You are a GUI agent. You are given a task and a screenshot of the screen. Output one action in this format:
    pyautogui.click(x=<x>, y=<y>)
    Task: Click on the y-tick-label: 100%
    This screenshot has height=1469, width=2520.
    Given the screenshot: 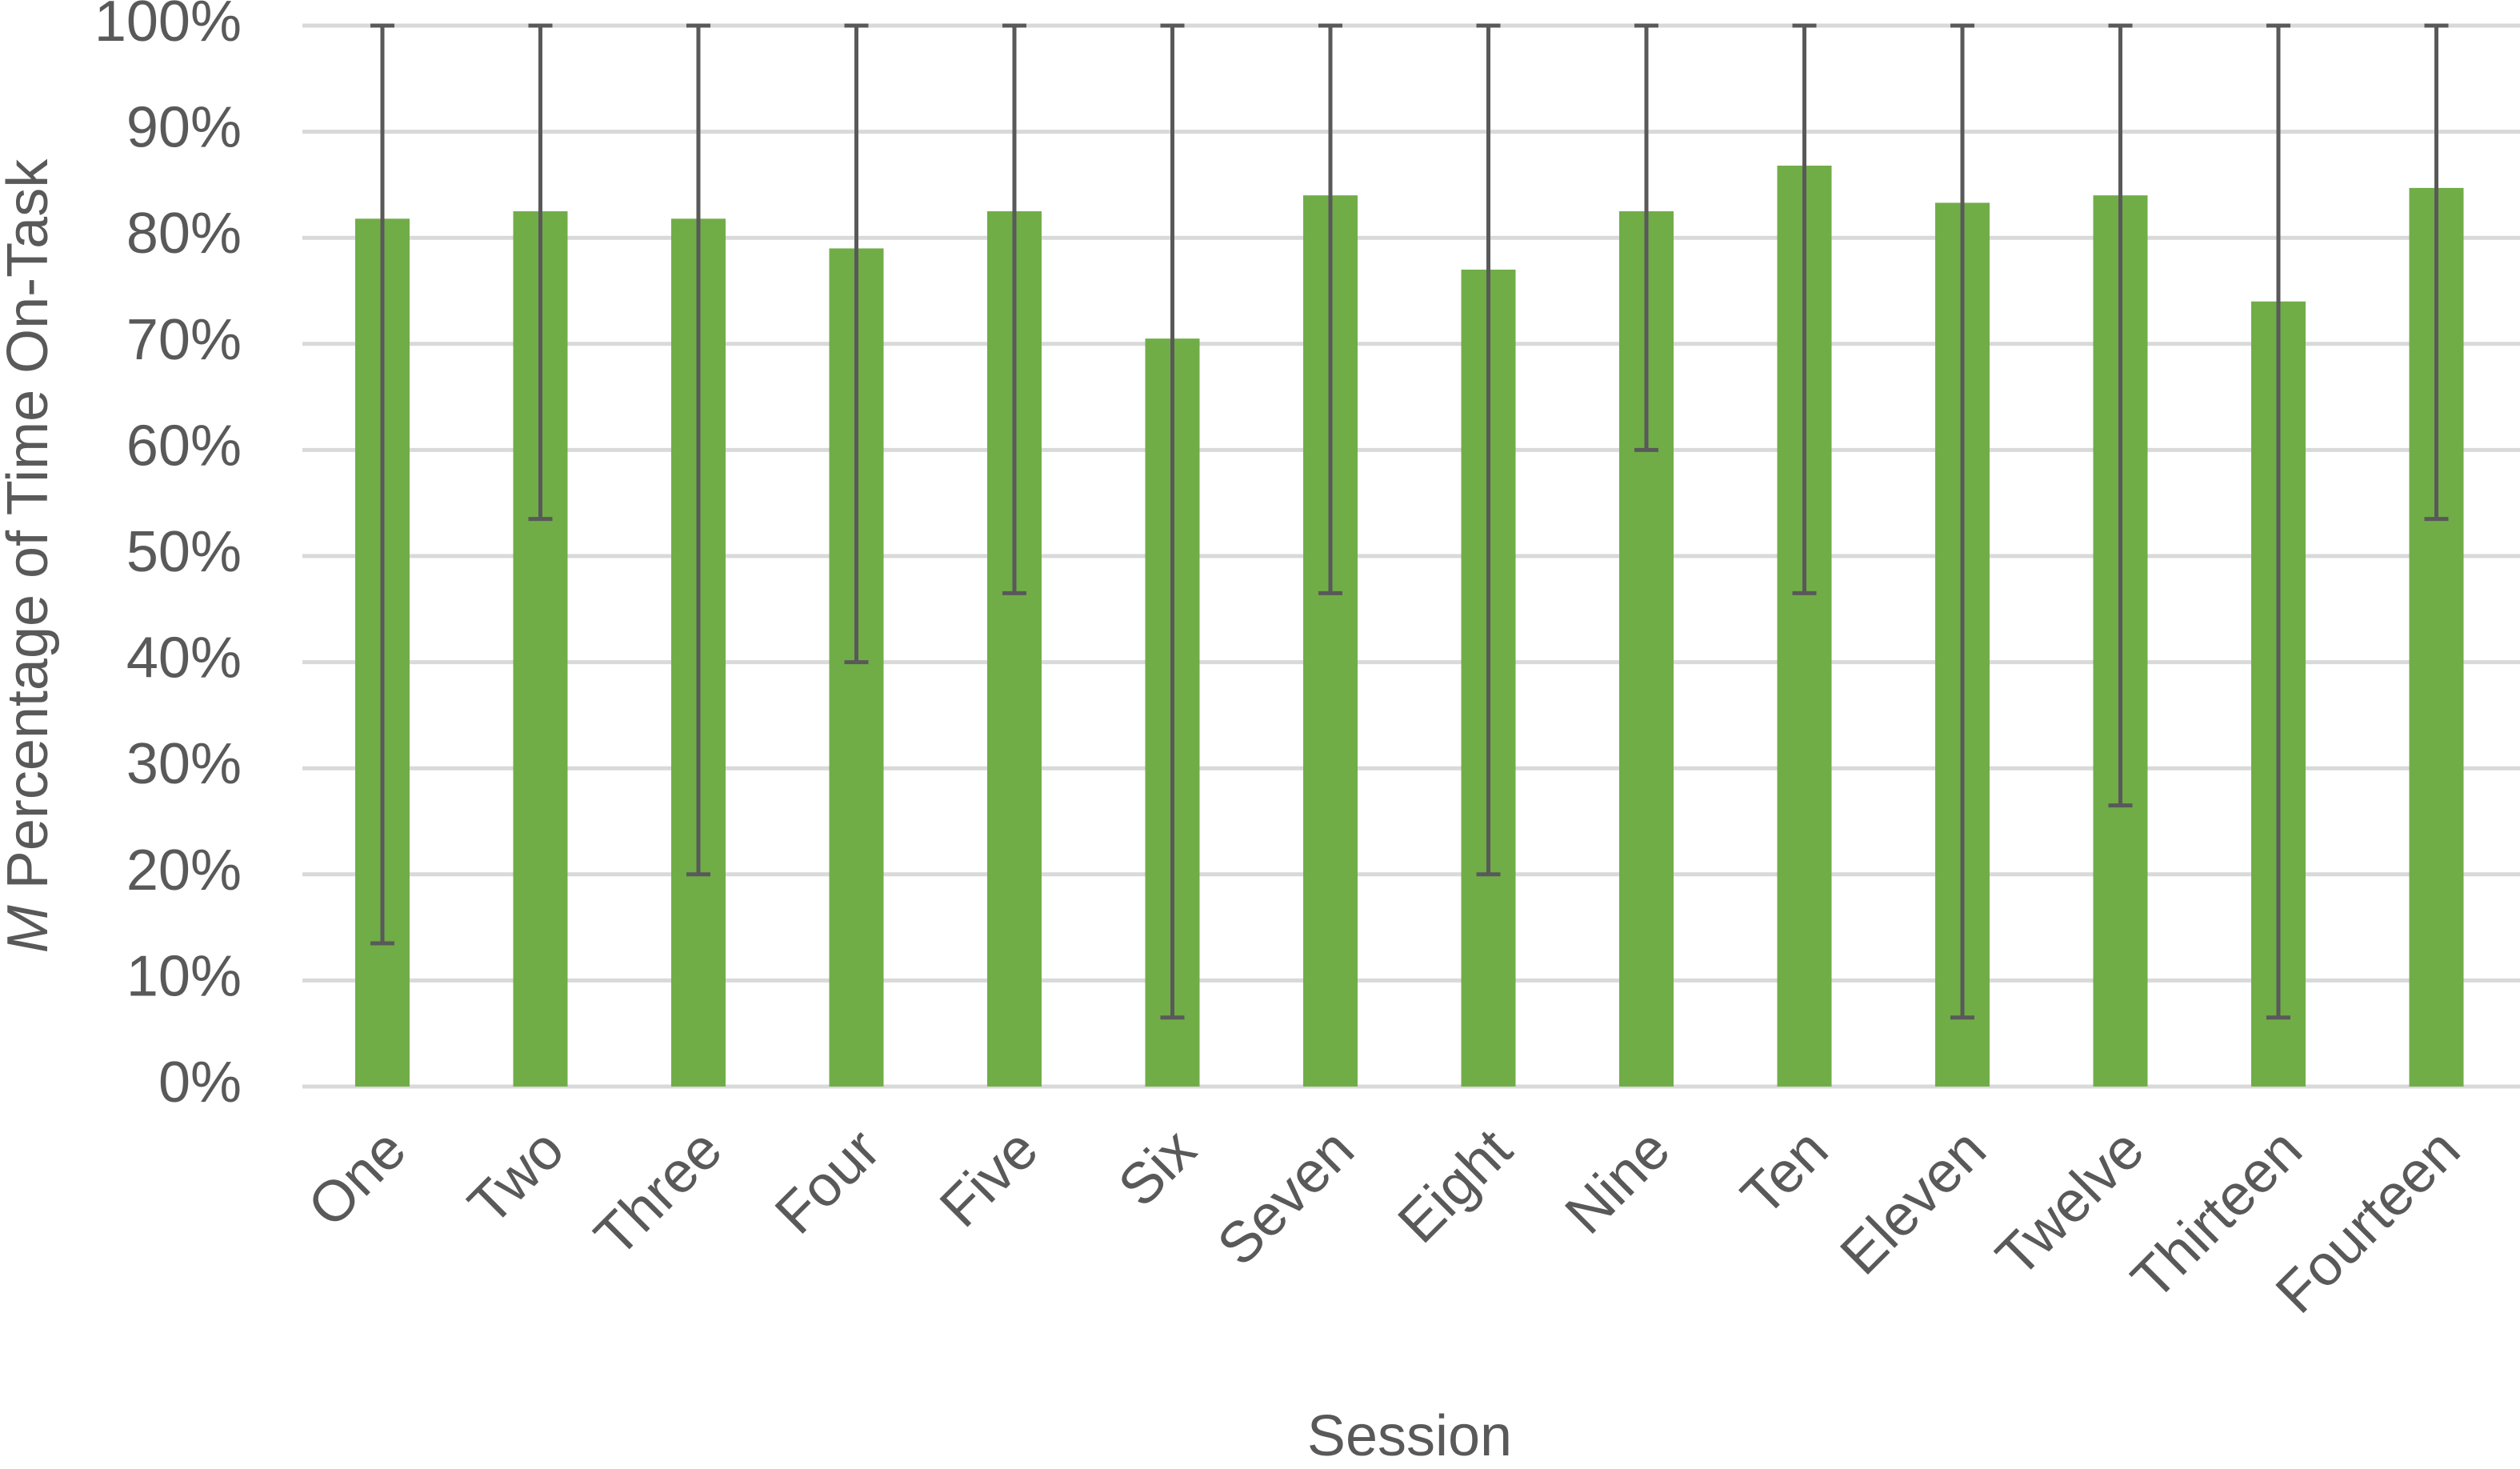 What is the action you would take?
    pyautogui.click(x=168, y=27)
    